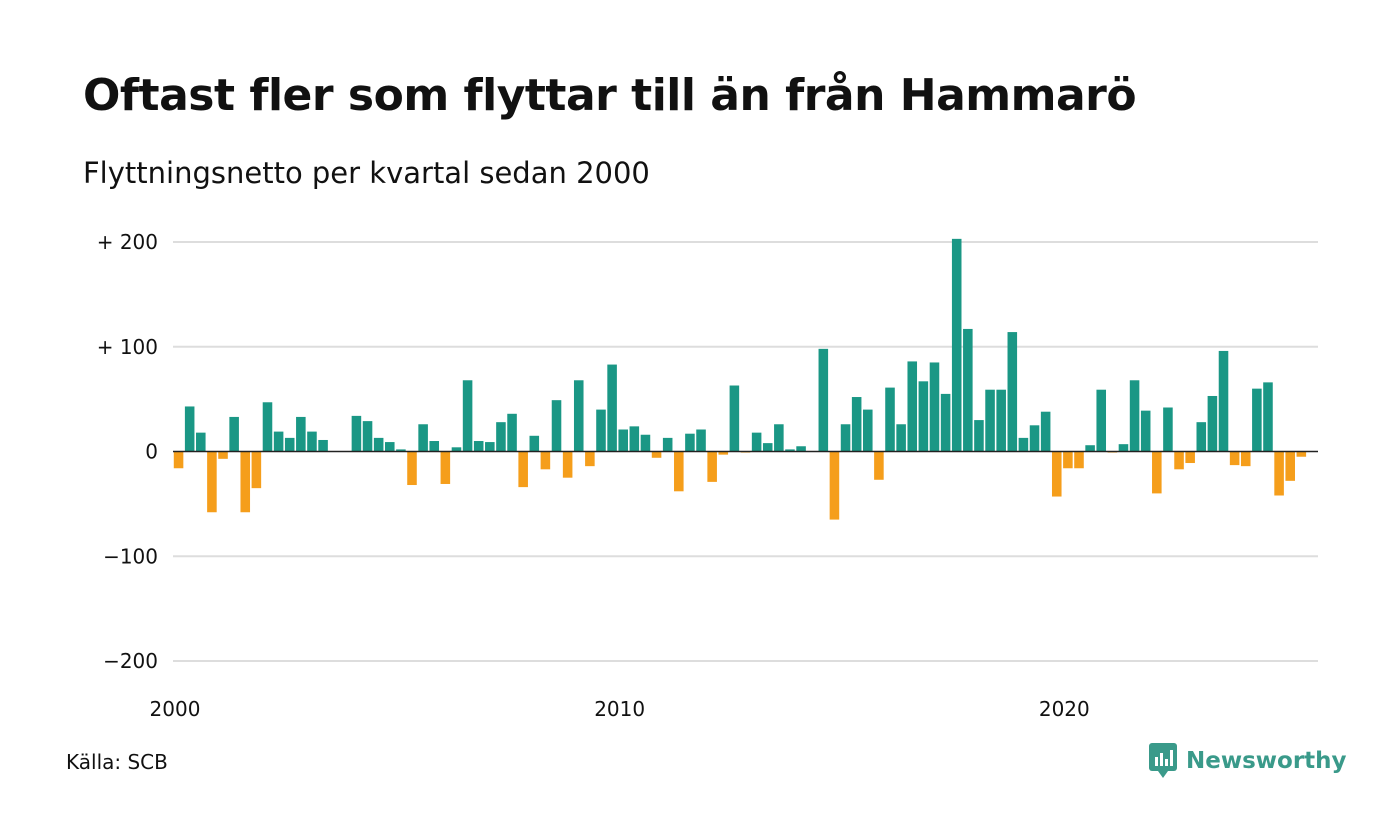 The width and height of the screenshot is (1400, 840). What do you see at coordinates (130, 556) in the screenshot?
I see `y-tick-label: −100` at bounding box center [130, 556].